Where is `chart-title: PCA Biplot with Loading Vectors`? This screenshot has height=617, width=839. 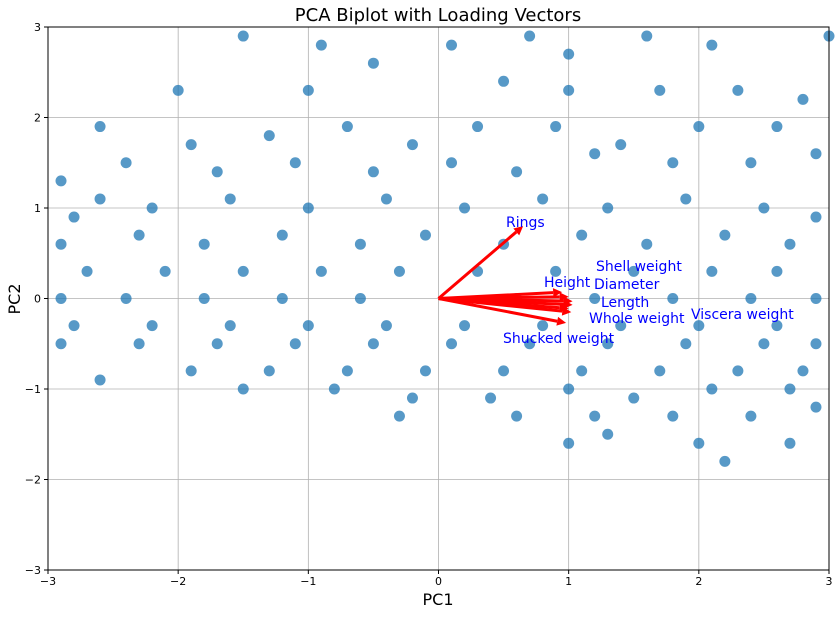
chart-title: PCA Biplot with Loading Vectors is located at coordinates (438, 15).